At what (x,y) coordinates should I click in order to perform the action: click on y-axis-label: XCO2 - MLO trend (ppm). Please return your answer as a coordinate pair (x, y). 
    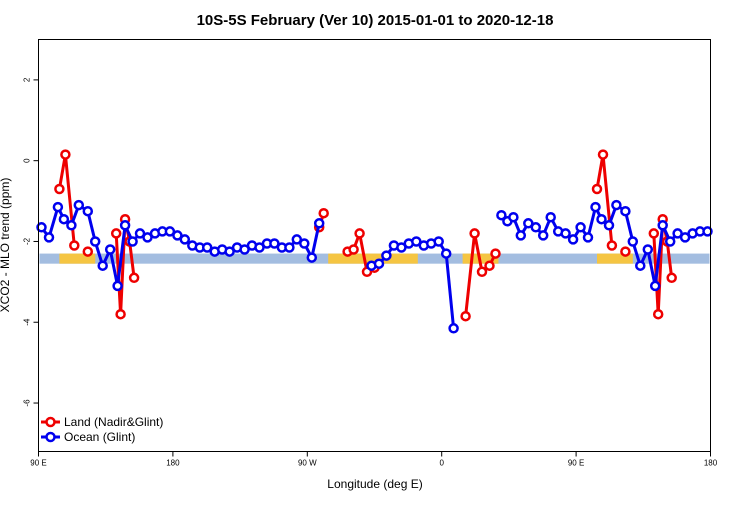
    Looking at the image, I should click on (6, 245).